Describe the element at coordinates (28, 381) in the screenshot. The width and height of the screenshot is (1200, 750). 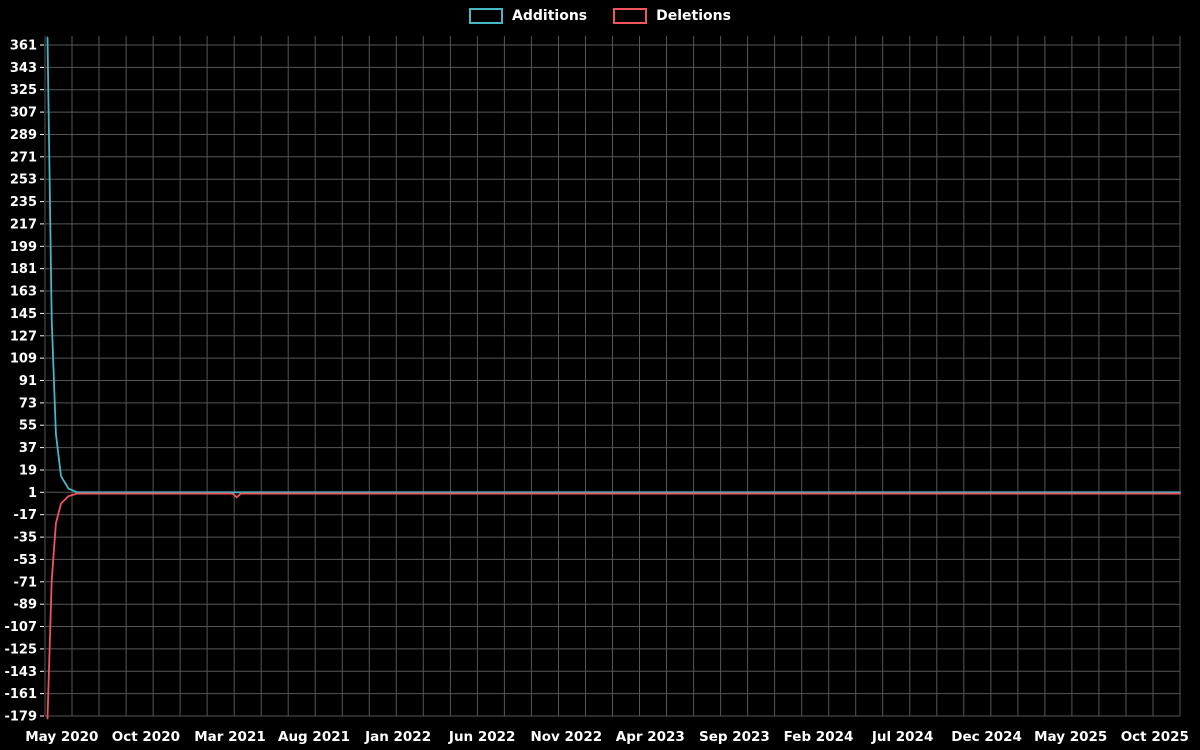
I see `y-tick-label: 91` at that location.